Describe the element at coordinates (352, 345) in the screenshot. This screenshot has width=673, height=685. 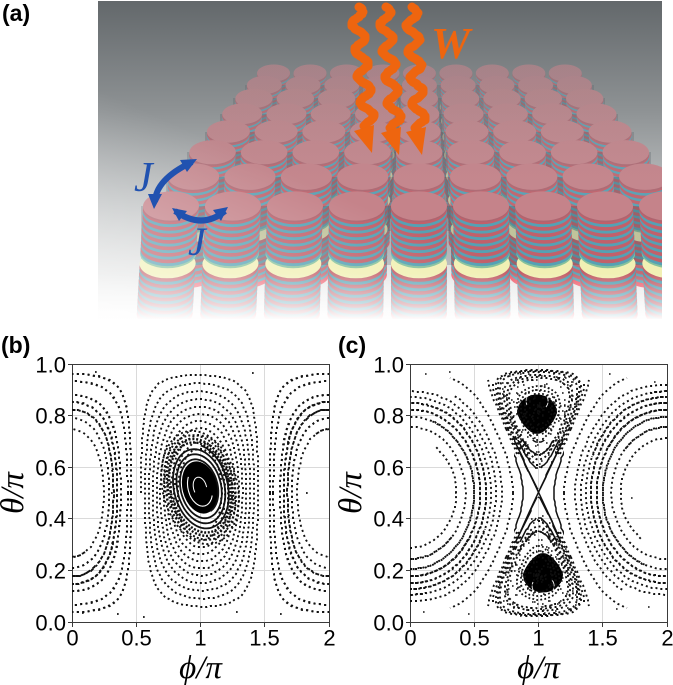
I see `svg-text: (c)` at that location.